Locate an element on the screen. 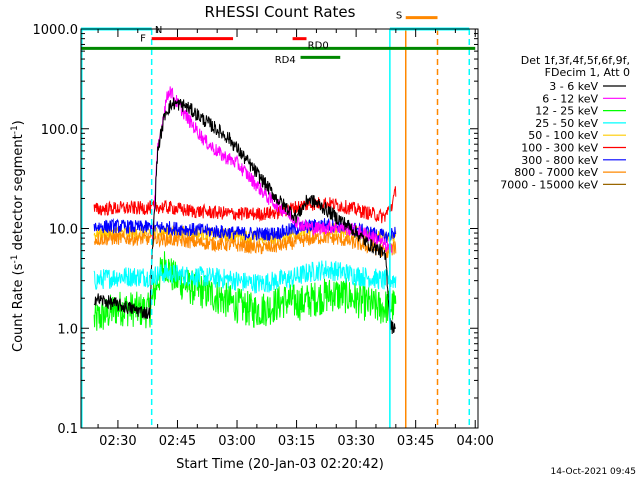 The image size is (640, 480). y-tick-label: 1.0 is located at coordinates (67, 329).